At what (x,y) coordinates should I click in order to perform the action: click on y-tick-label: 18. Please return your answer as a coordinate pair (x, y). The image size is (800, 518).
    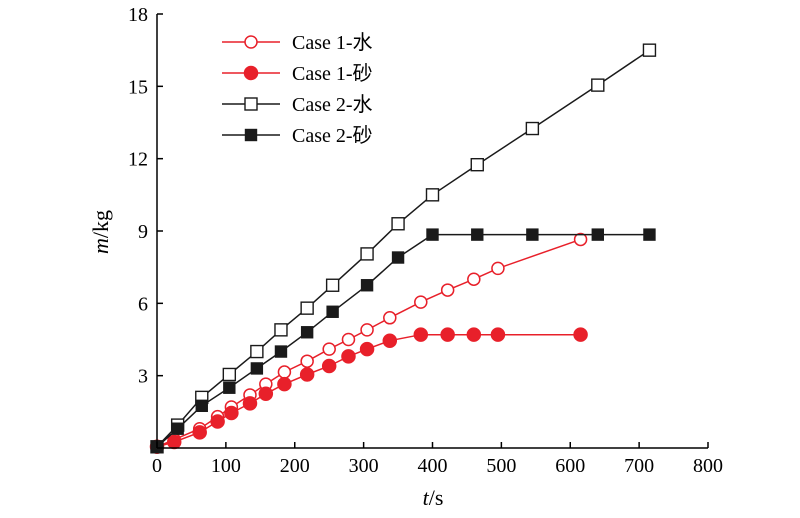
    Looking at the image, I should click on (138, 15).